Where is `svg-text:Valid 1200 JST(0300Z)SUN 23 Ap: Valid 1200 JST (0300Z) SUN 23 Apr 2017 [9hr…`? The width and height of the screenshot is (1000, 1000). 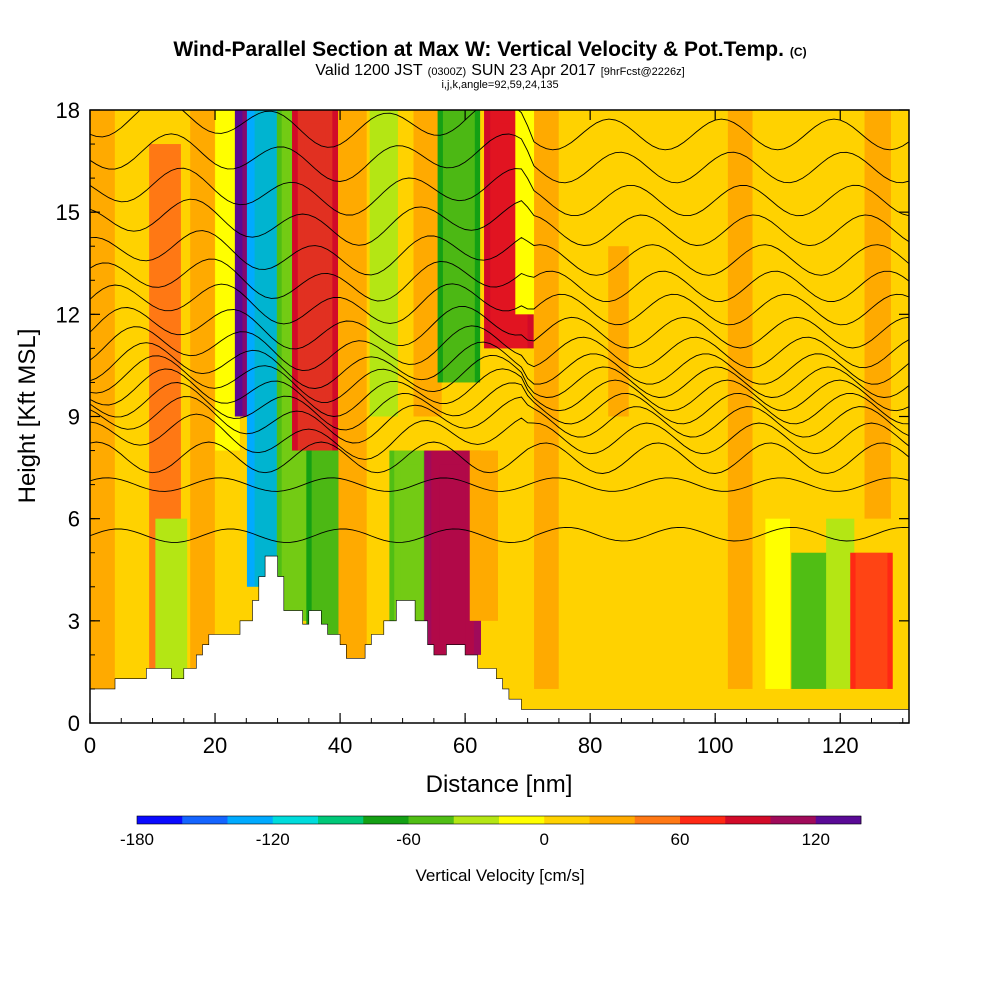 svg-text:Valid 1200 JST(0300Z)SUN 23 Ap: Valid 1200 JST (0300Z) SUN 23 Apr 2017 [9hr… is located at coordinates (499, 70).